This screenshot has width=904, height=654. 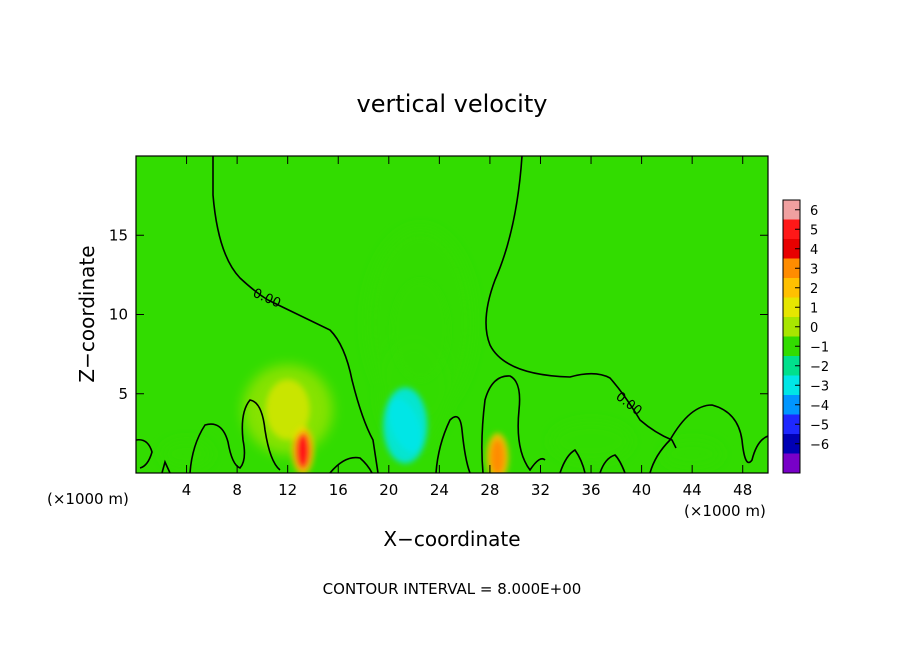 I want to click on x-tick-label: 44, so click(x=692, y=490).